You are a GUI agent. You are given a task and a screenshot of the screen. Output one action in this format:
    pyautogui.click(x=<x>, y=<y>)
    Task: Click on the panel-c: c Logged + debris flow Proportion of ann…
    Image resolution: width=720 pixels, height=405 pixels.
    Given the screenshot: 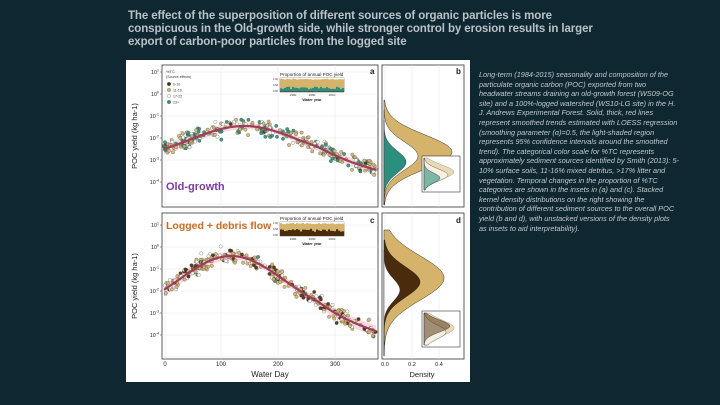 What is the action you would take?
    pyautogui.click(x=254, y=295)
    